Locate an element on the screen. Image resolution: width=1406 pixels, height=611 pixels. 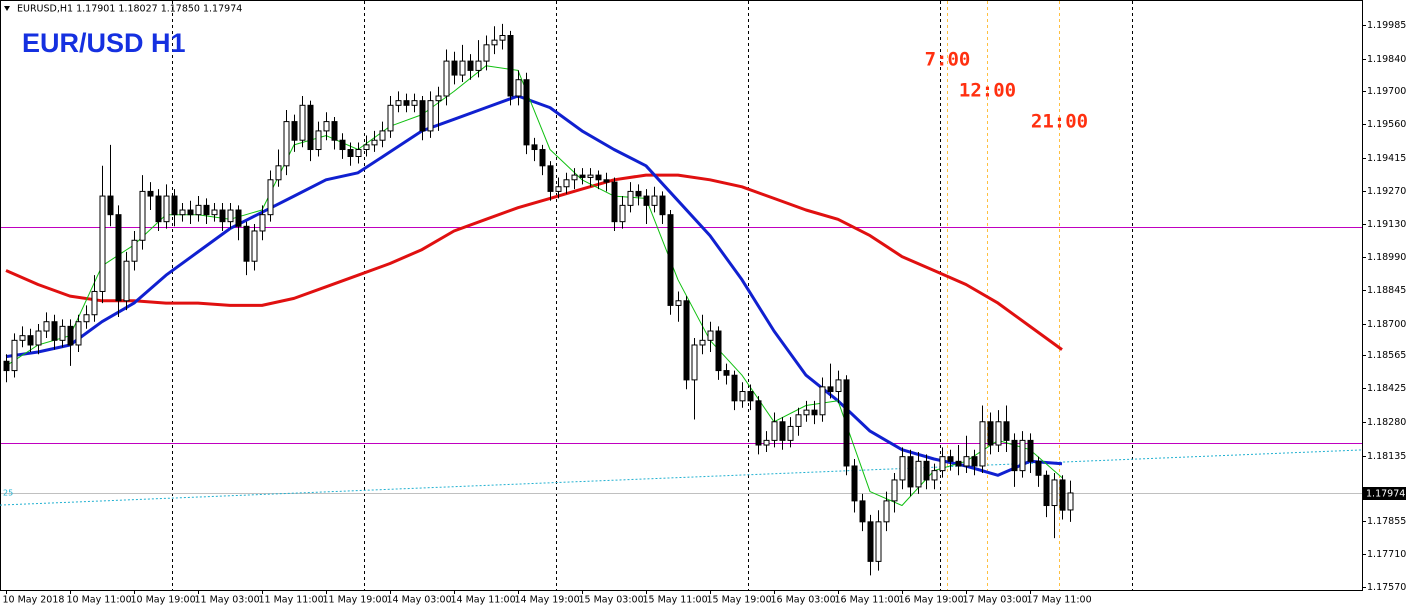
y-tick-label: 1.19840 is located at coordinates (1386, 59).